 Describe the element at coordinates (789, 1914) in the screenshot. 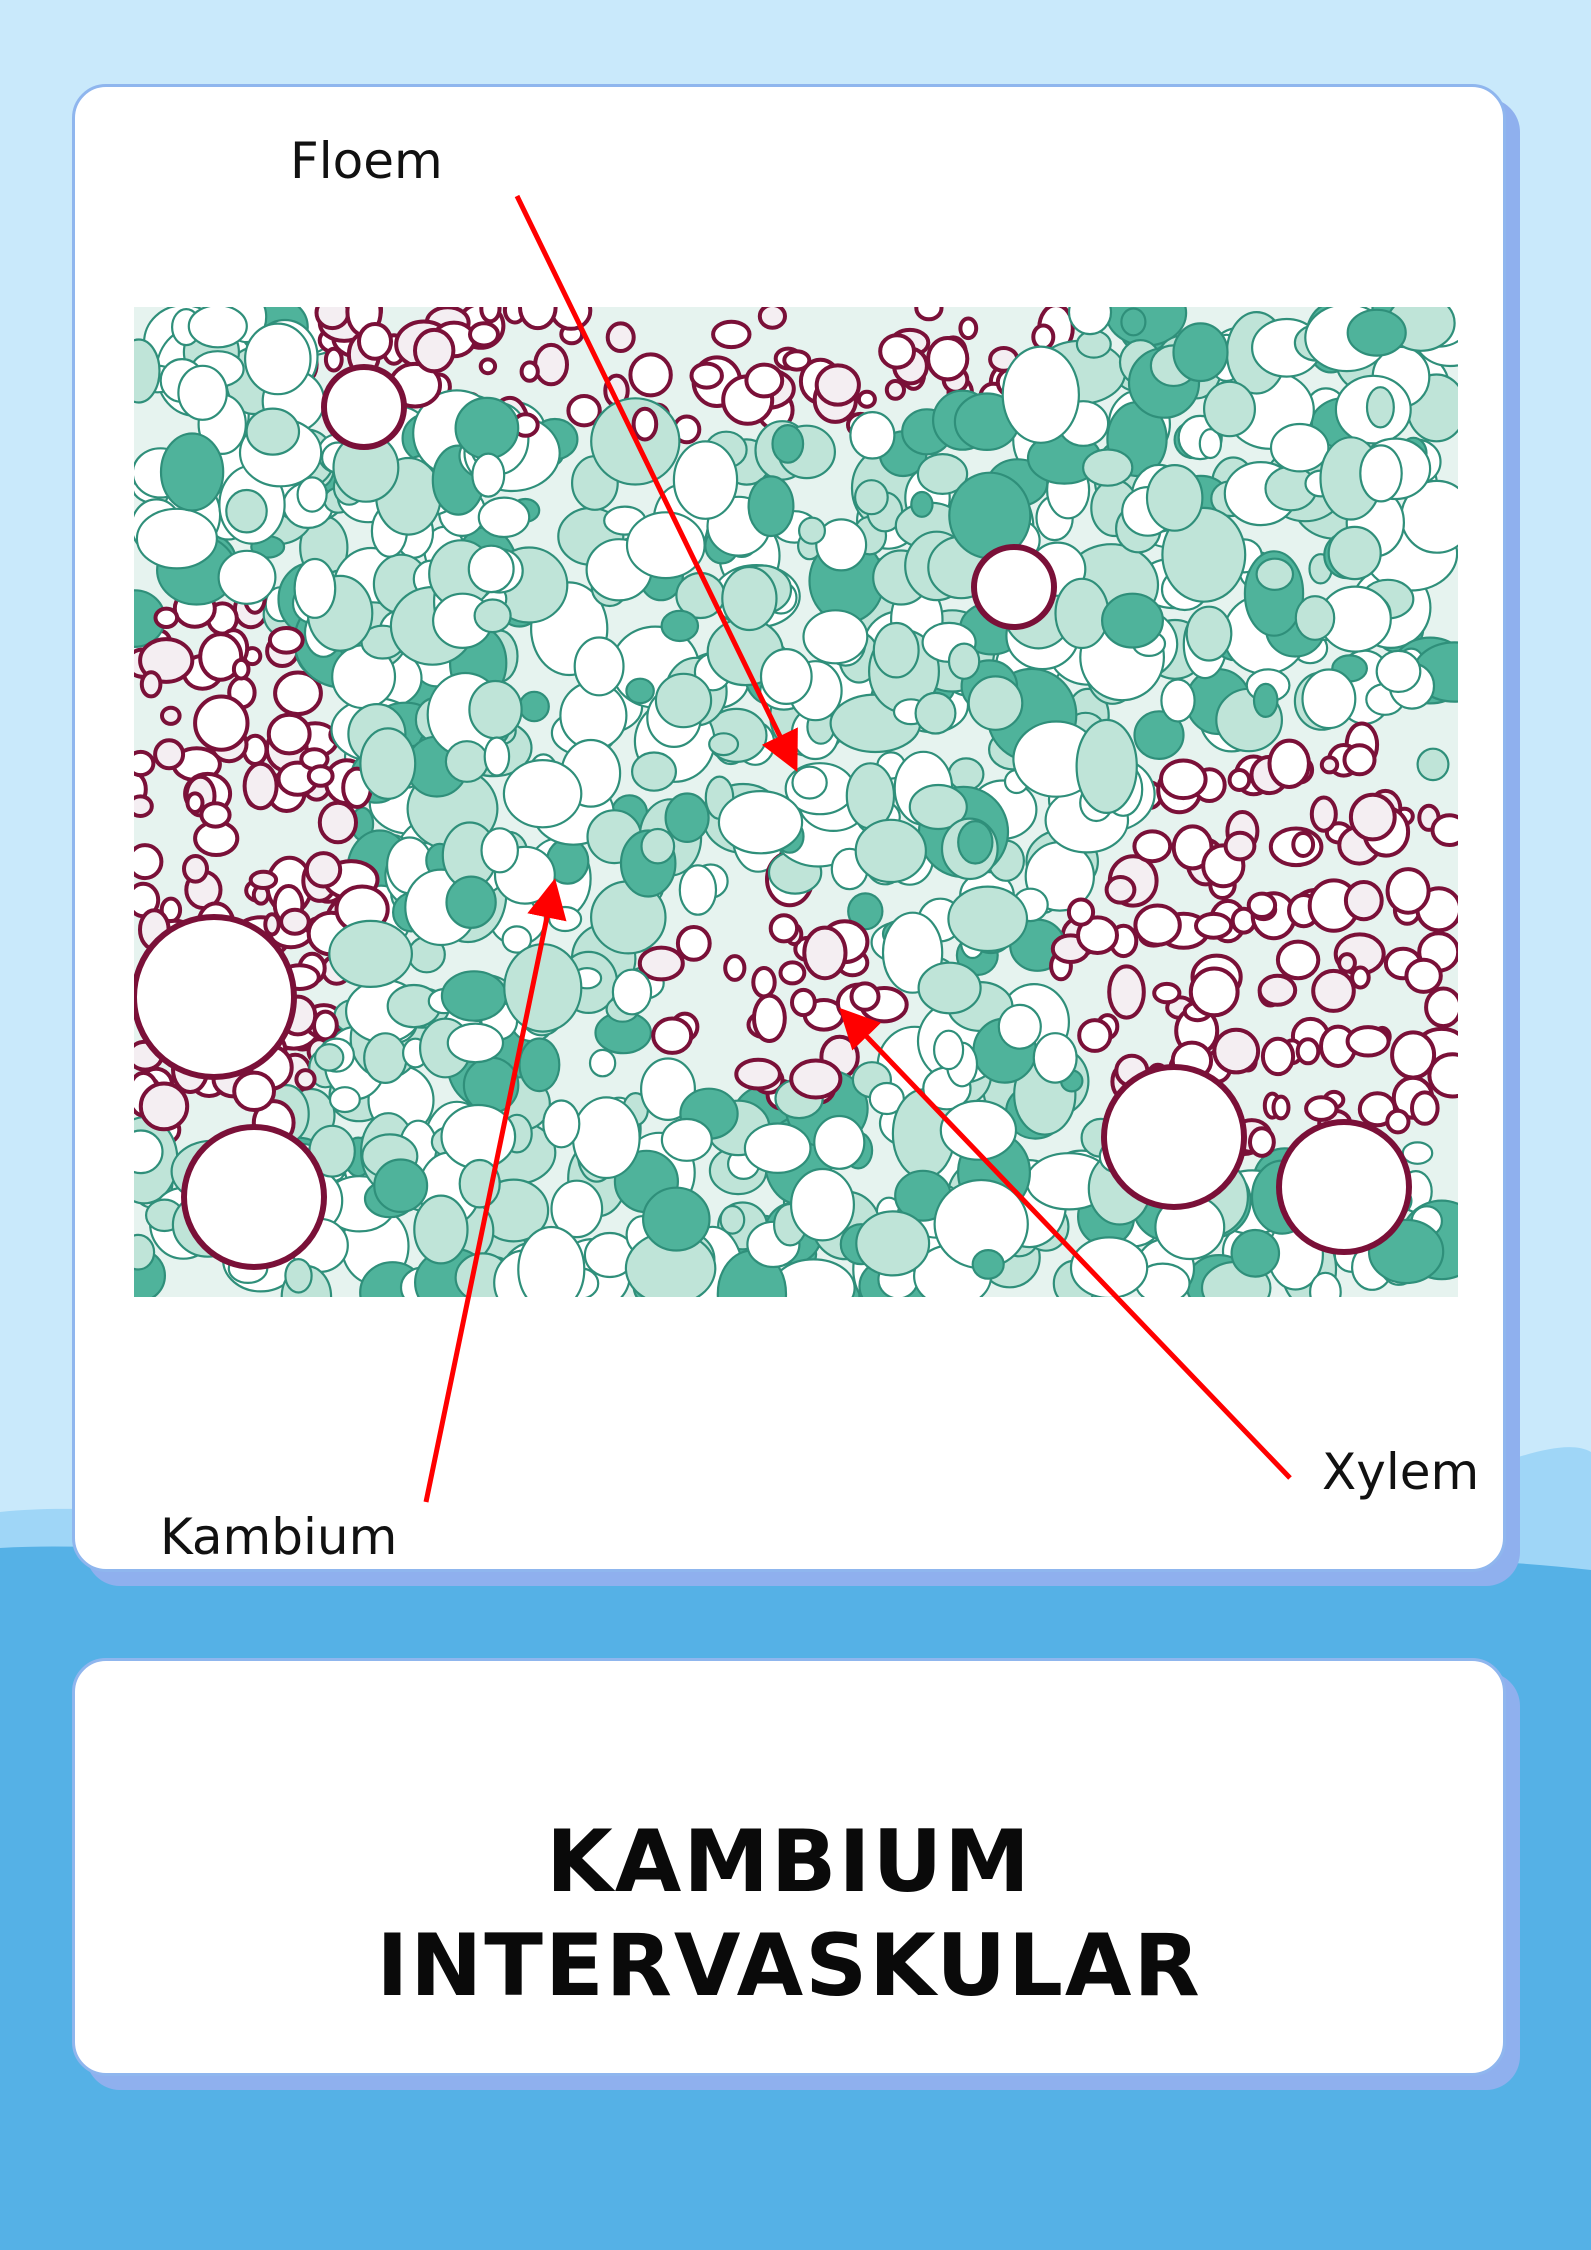

I see `page-title: KAMBIUM INTERVASKULAR` at that location.